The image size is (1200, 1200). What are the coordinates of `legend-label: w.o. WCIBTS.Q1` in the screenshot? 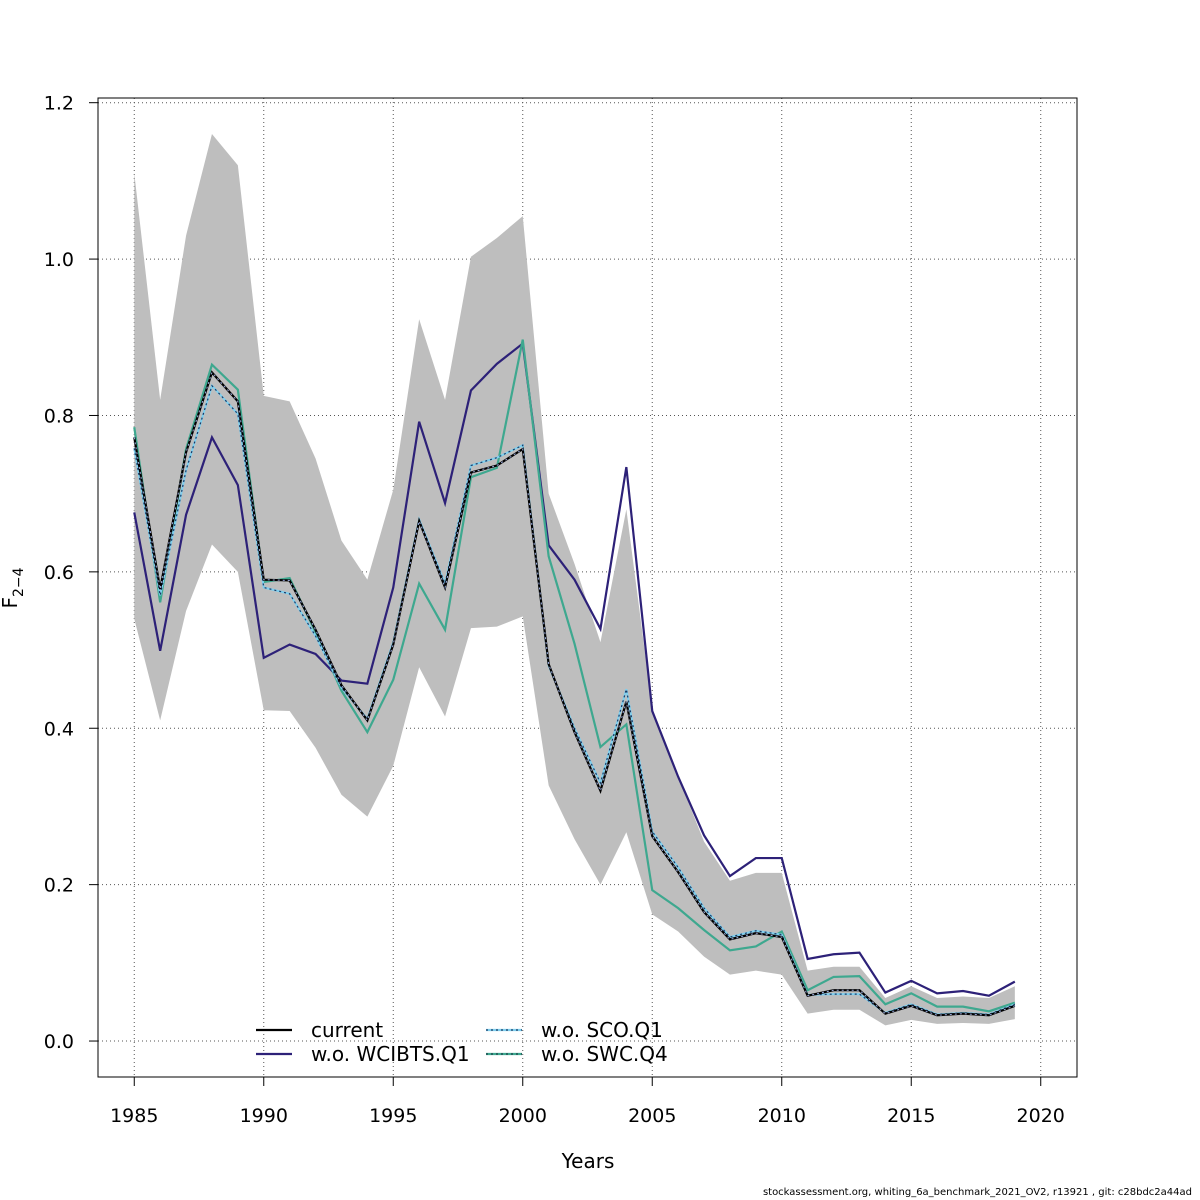 It's located at (390, 1054).